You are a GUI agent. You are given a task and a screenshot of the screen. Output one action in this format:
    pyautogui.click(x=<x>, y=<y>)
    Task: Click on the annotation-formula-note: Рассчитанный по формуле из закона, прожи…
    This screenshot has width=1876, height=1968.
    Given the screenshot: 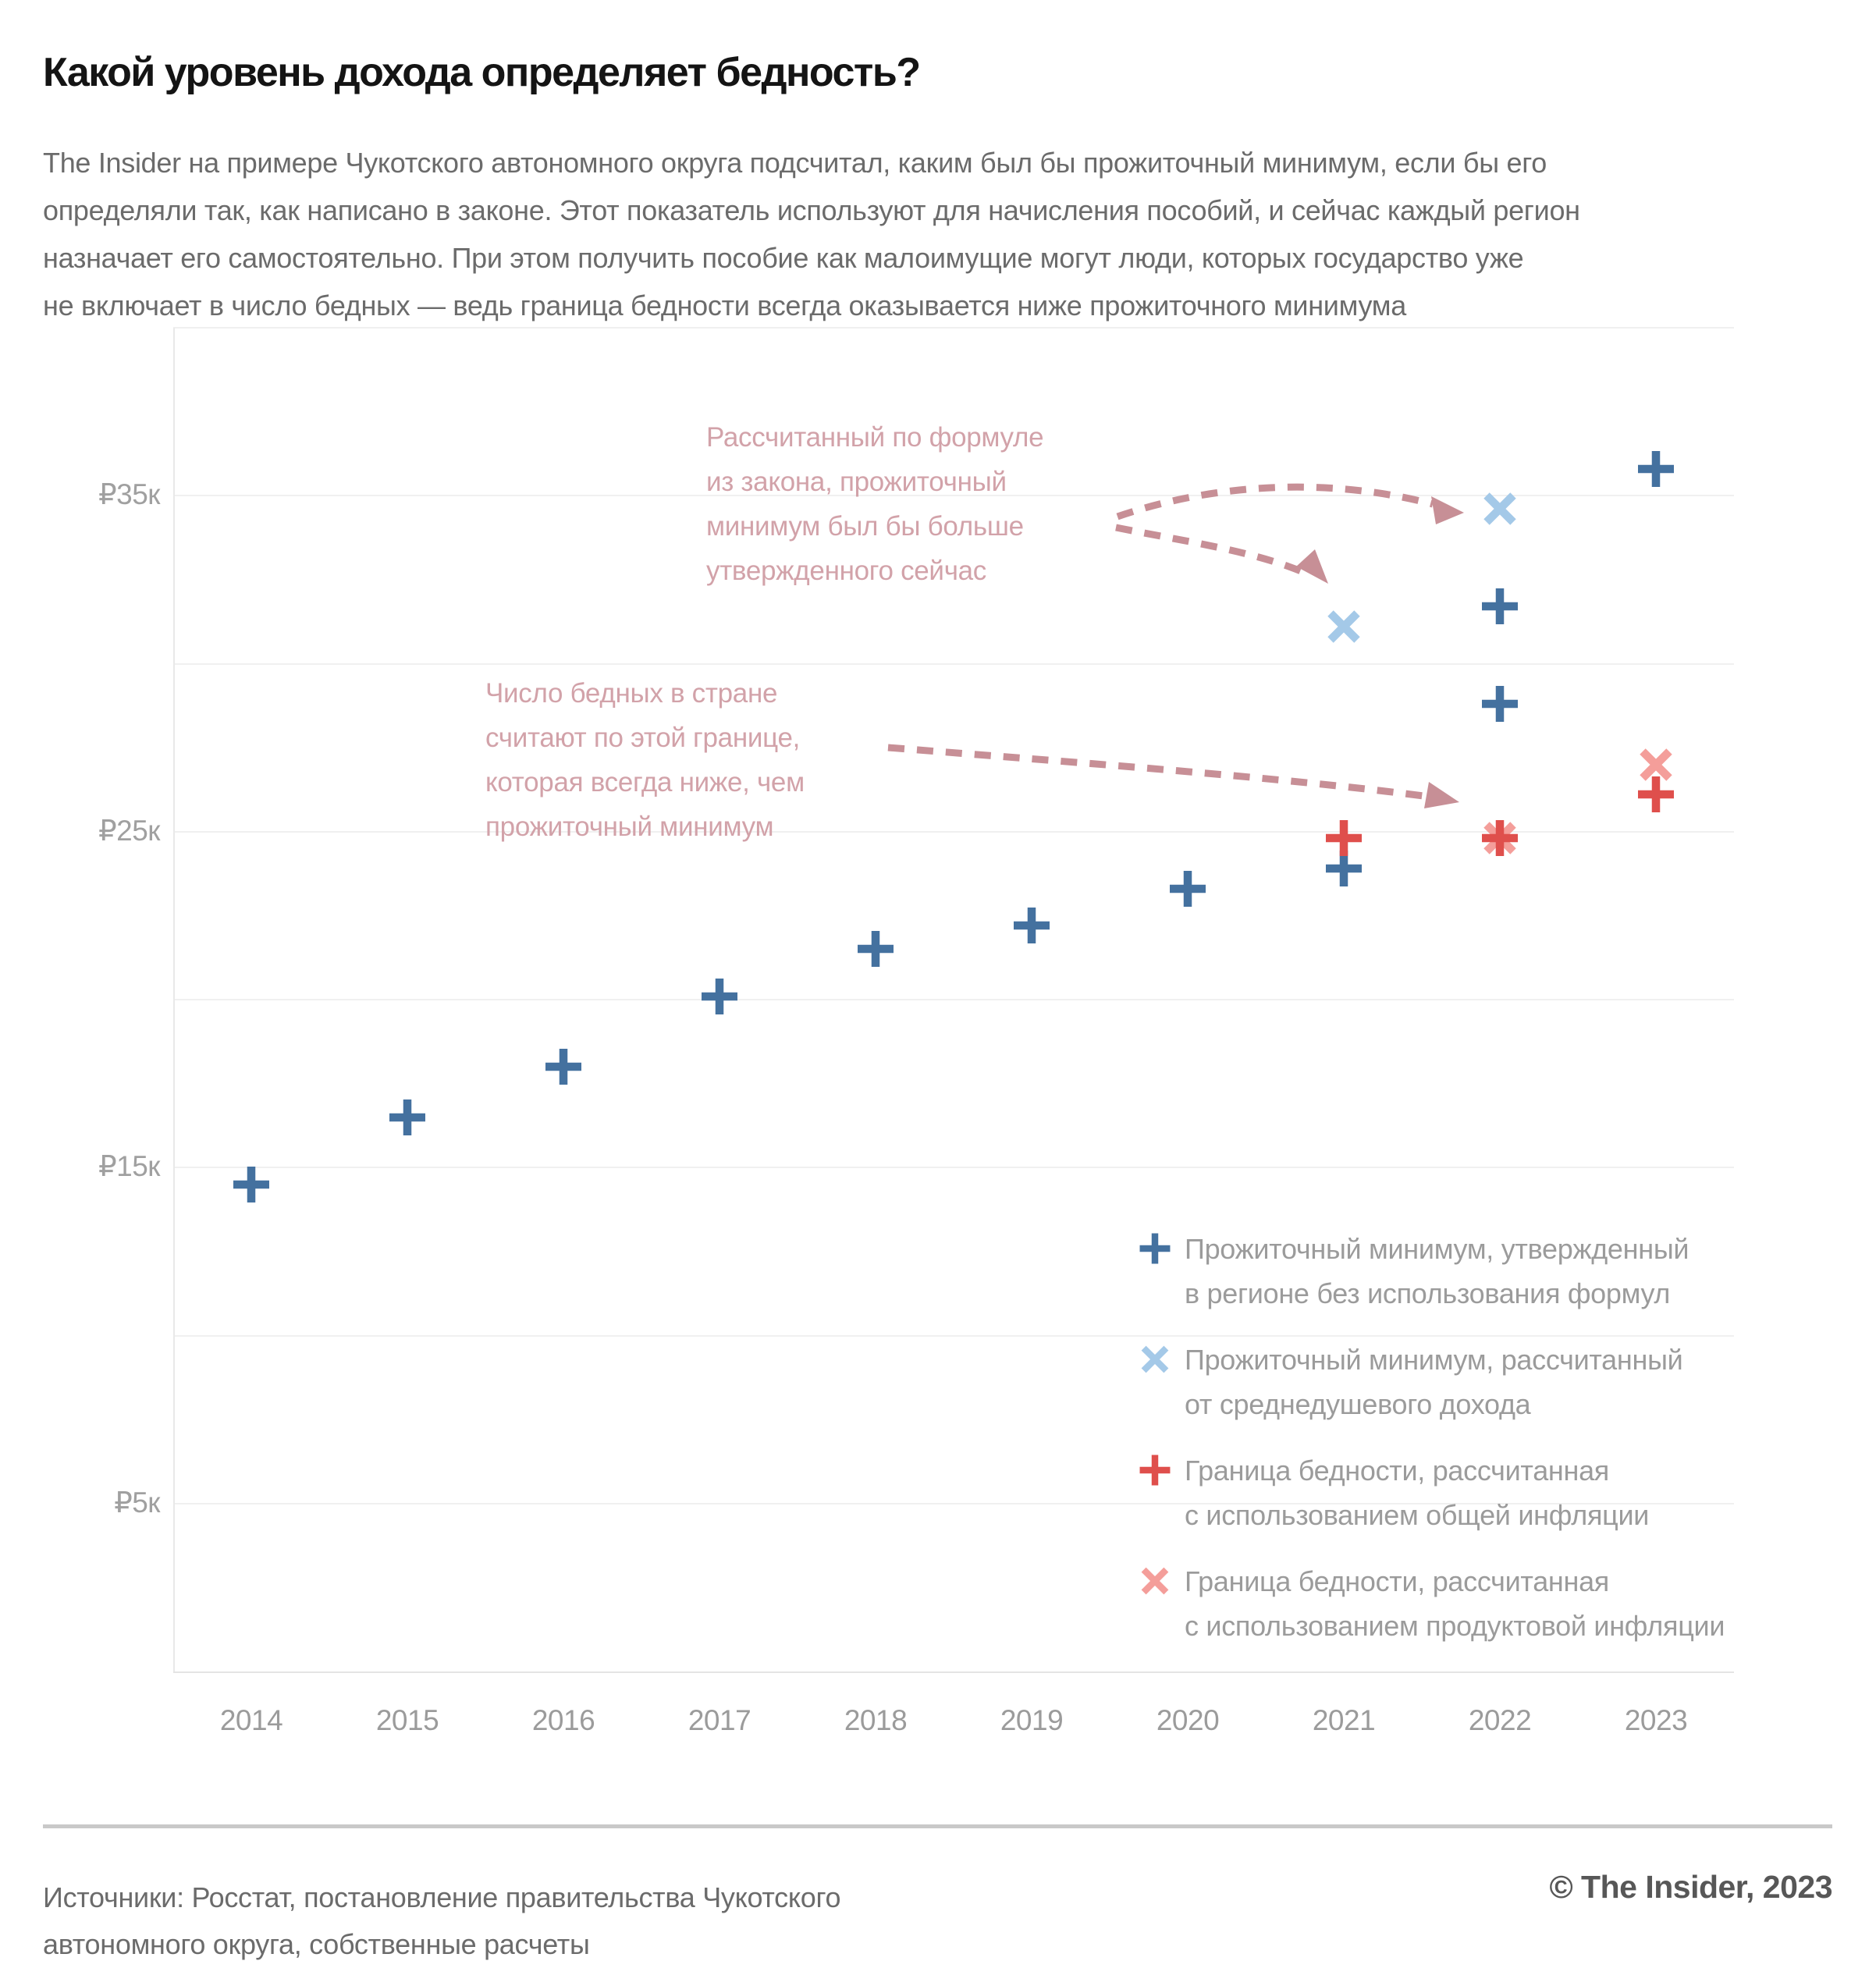 What is the action you would take?
    pyautogui.click(x=875, y=504)
    